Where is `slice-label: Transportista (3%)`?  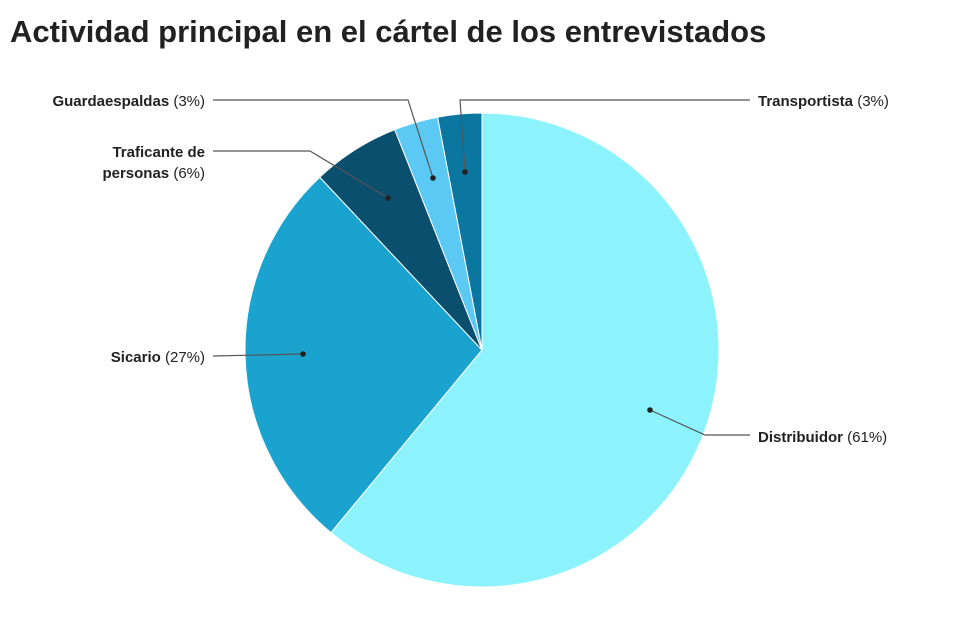
slice-label: Transportista (3%) is located at coordinates (823, 101).